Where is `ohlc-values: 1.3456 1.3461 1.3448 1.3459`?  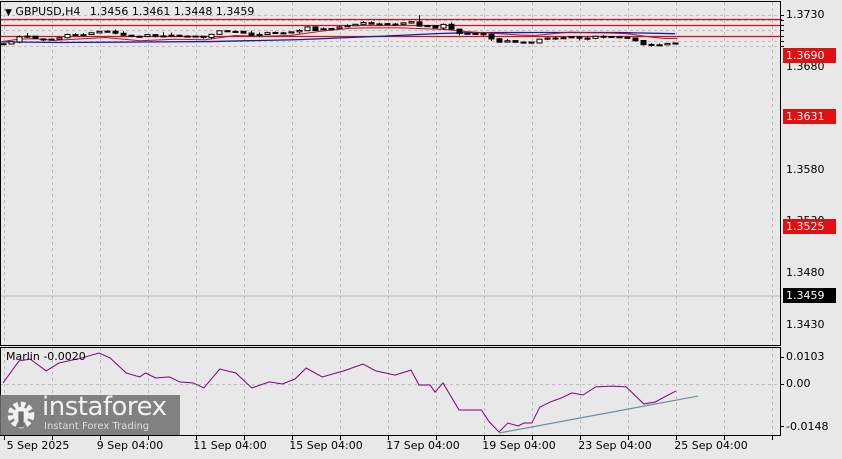
ohlc-values: 1.3456 1.3461 1.3448 1.3459 is located at coordinates (172, 11).